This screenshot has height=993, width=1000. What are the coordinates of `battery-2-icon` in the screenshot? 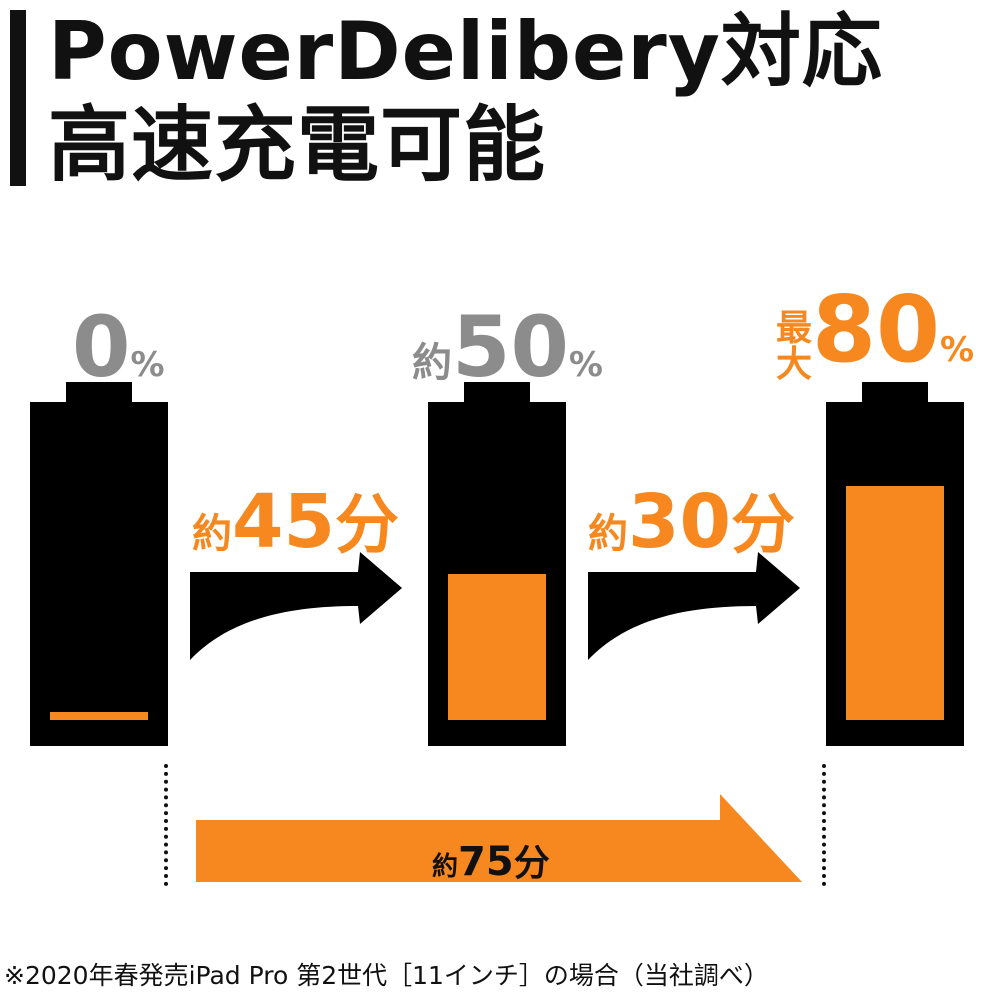 It's located at (497, 574).